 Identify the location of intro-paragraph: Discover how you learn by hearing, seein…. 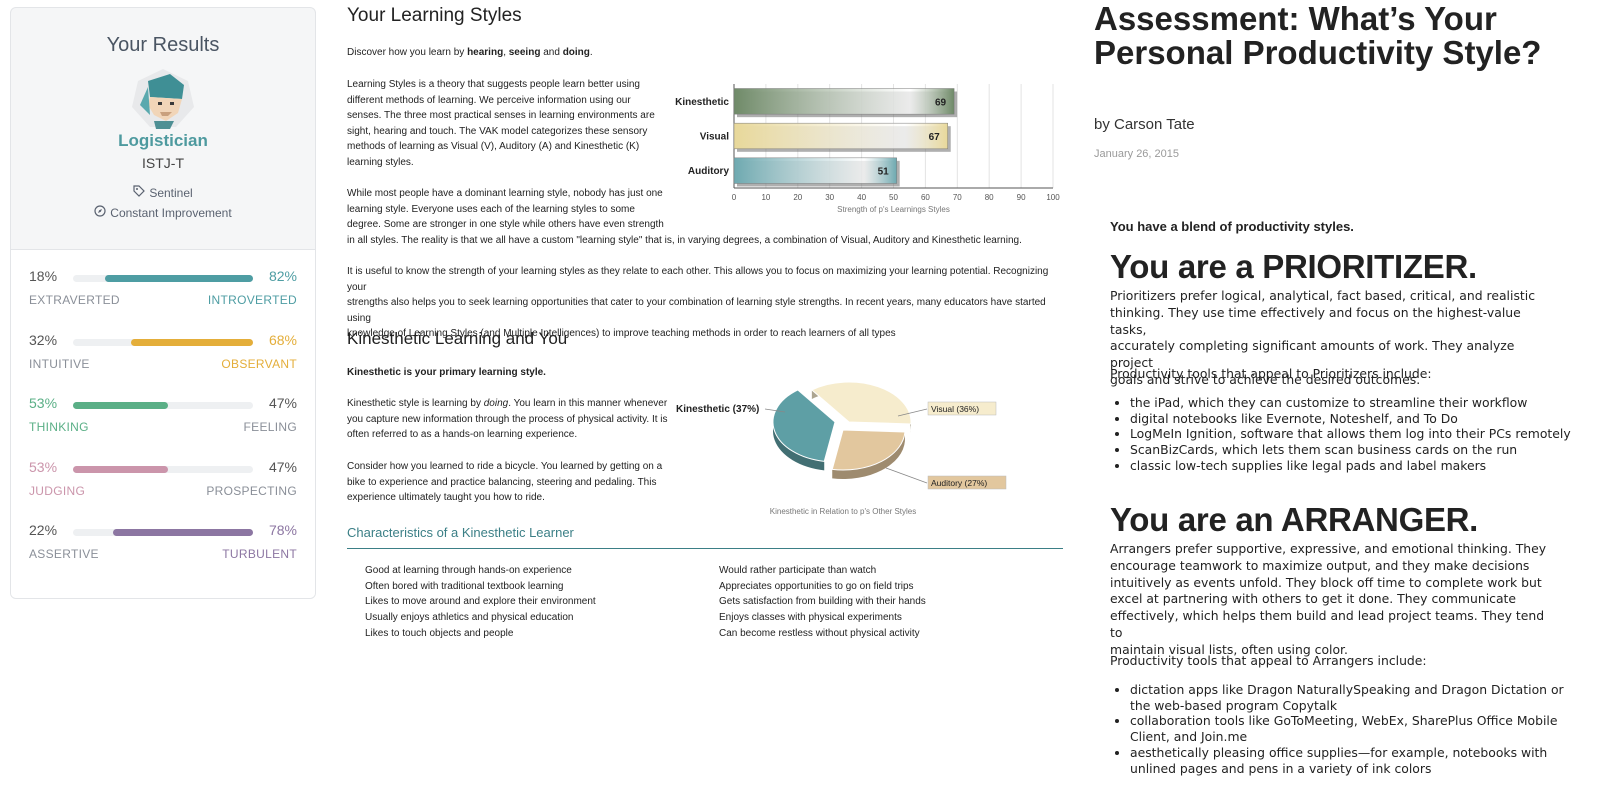
(470, 53).